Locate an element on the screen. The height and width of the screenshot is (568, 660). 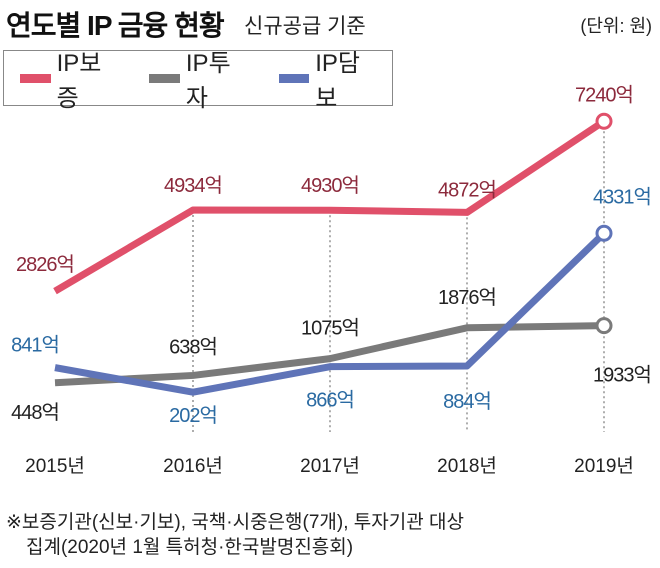
data-point-end-guarantee is located at coordinates (604, 121).